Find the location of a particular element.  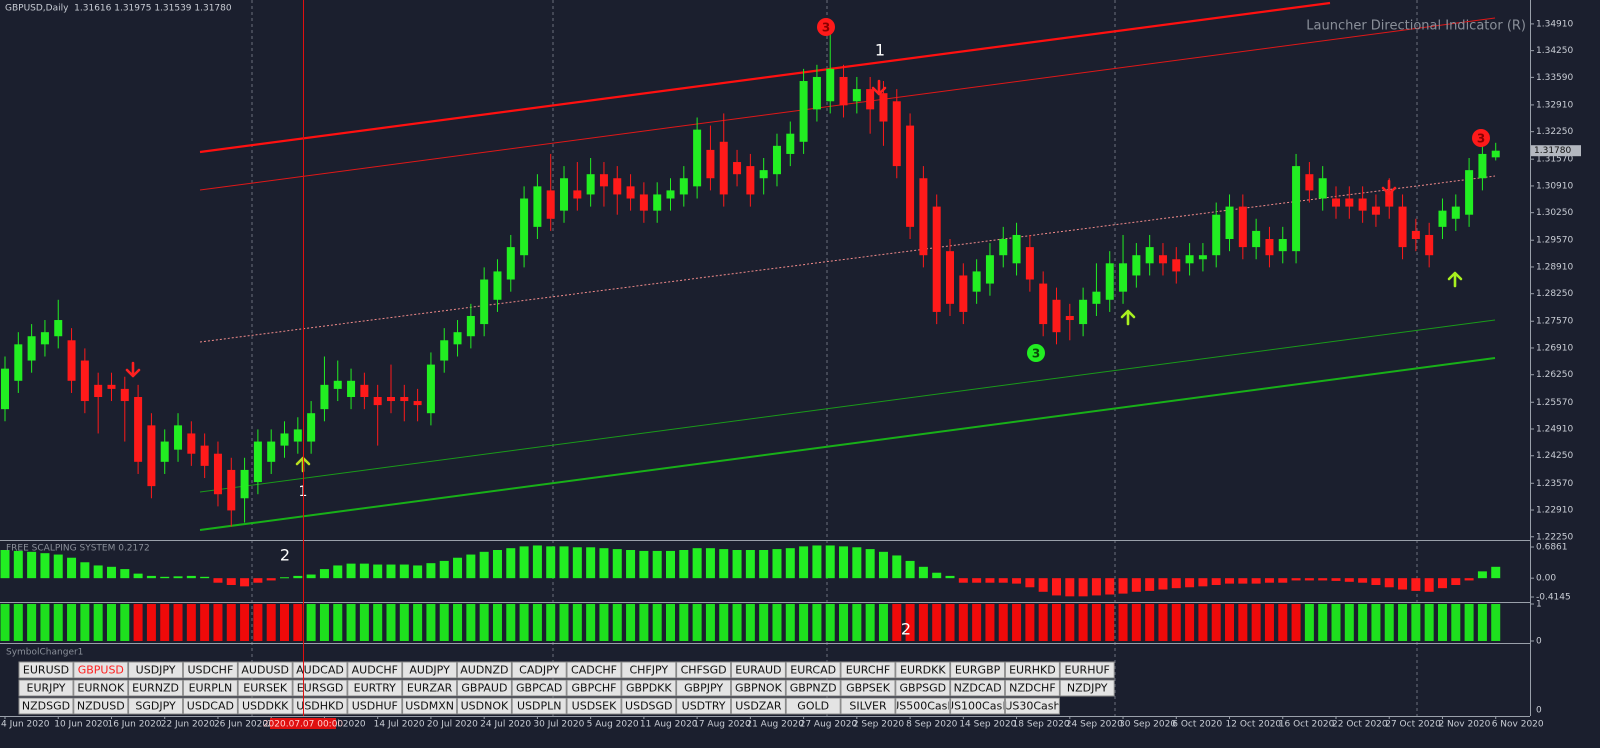

symbol-button-label: EURNZD is located at coordinates (155, 688).